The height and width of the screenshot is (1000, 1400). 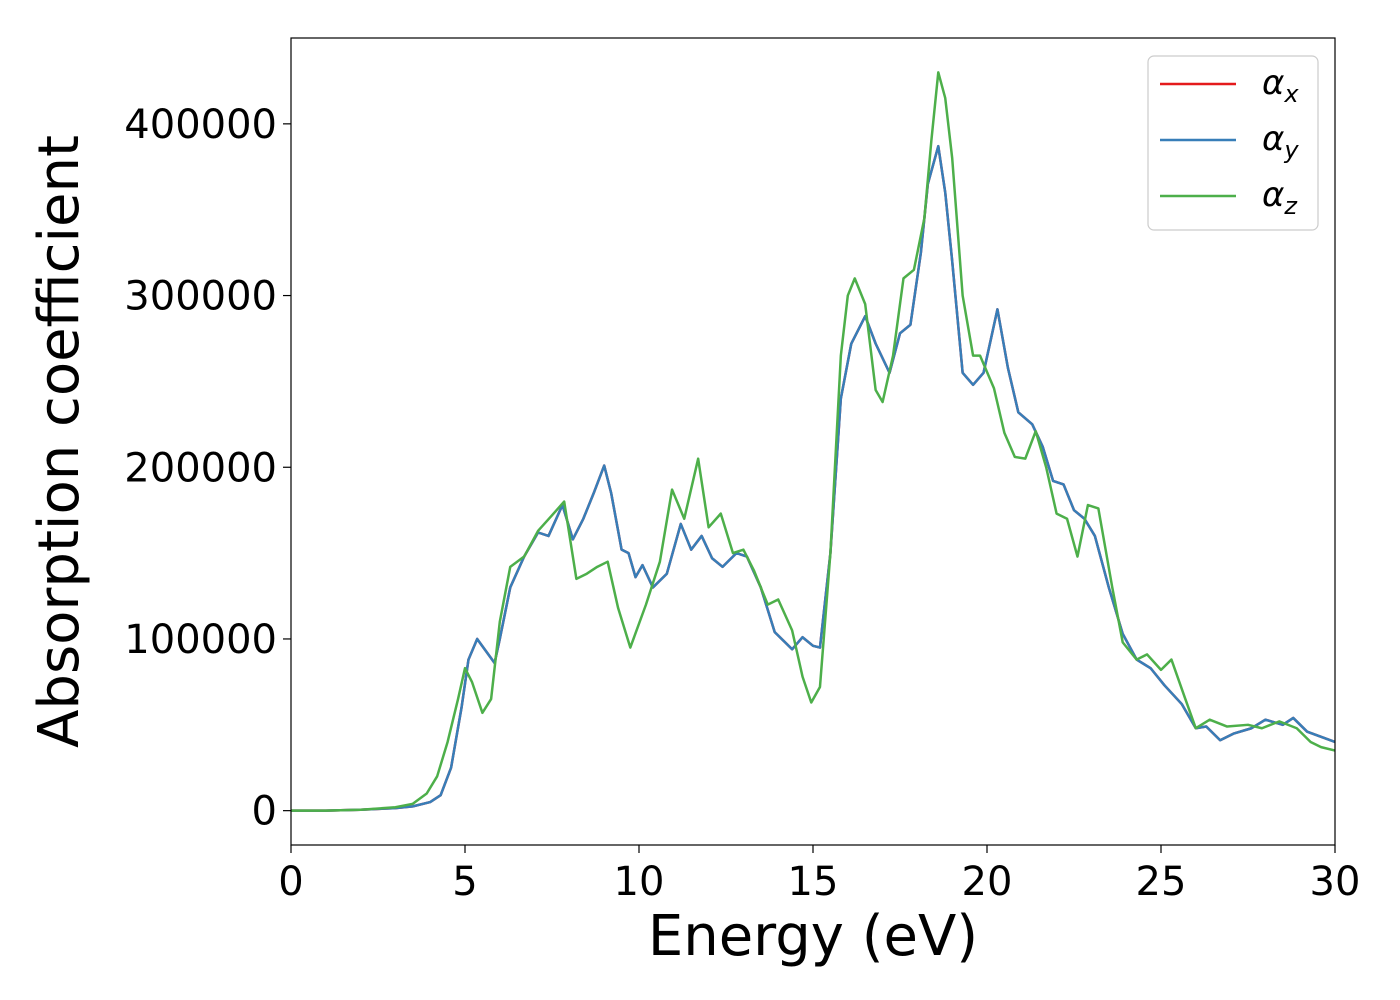 I want to click on y-tick-label: 300000, so click(x=200, y=297).